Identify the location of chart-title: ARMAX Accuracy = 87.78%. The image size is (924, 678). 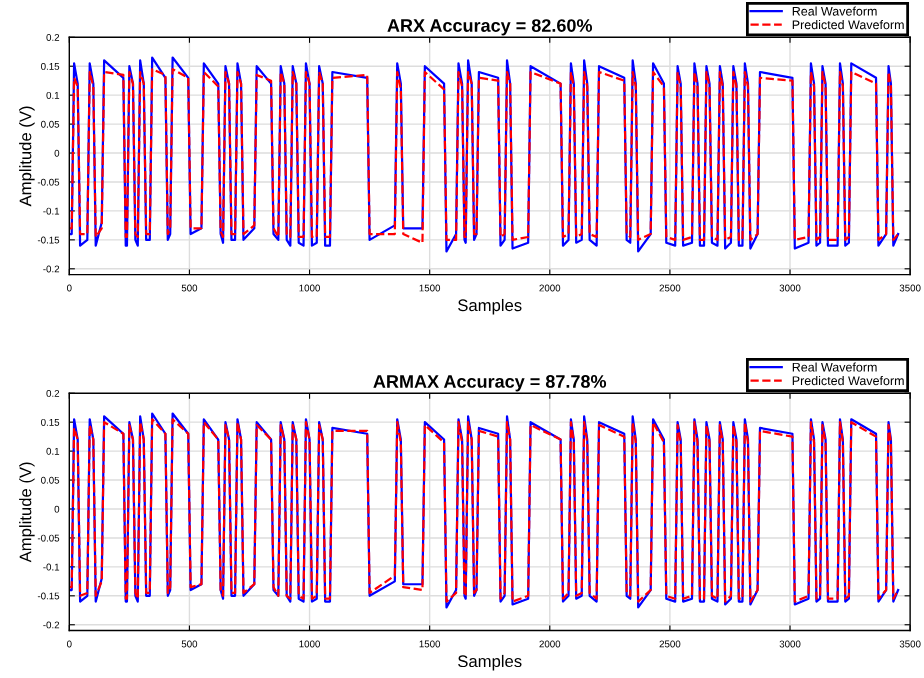
(490, 383).